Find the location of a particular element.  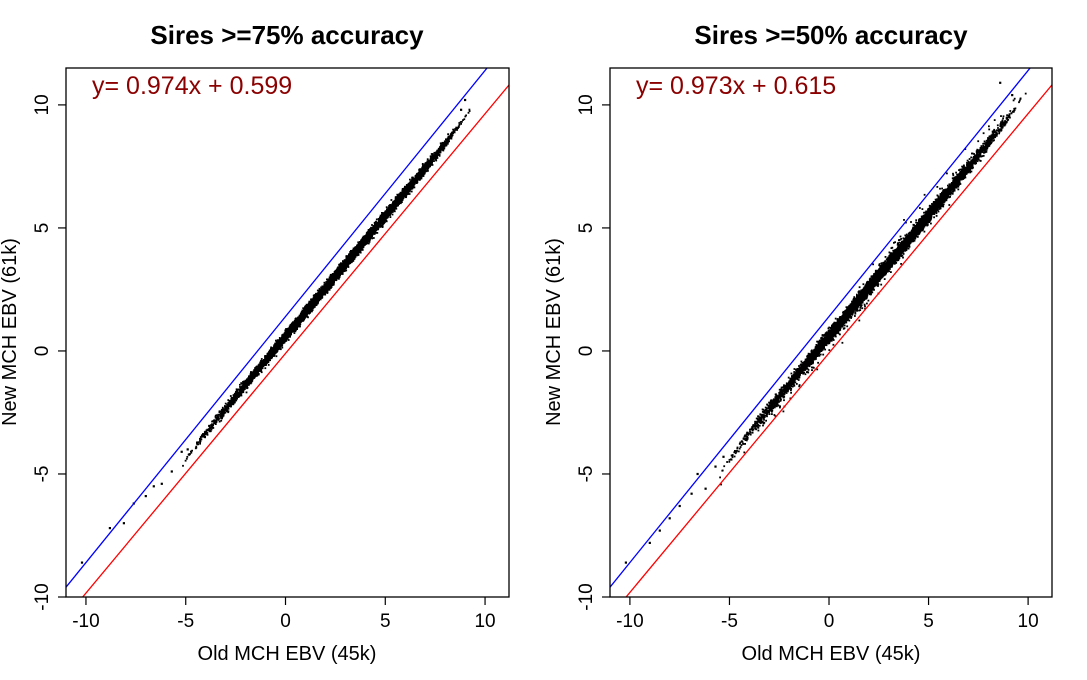

x-axis-label: Old MCH EBV (45k) is located at coordinates (287, 654).